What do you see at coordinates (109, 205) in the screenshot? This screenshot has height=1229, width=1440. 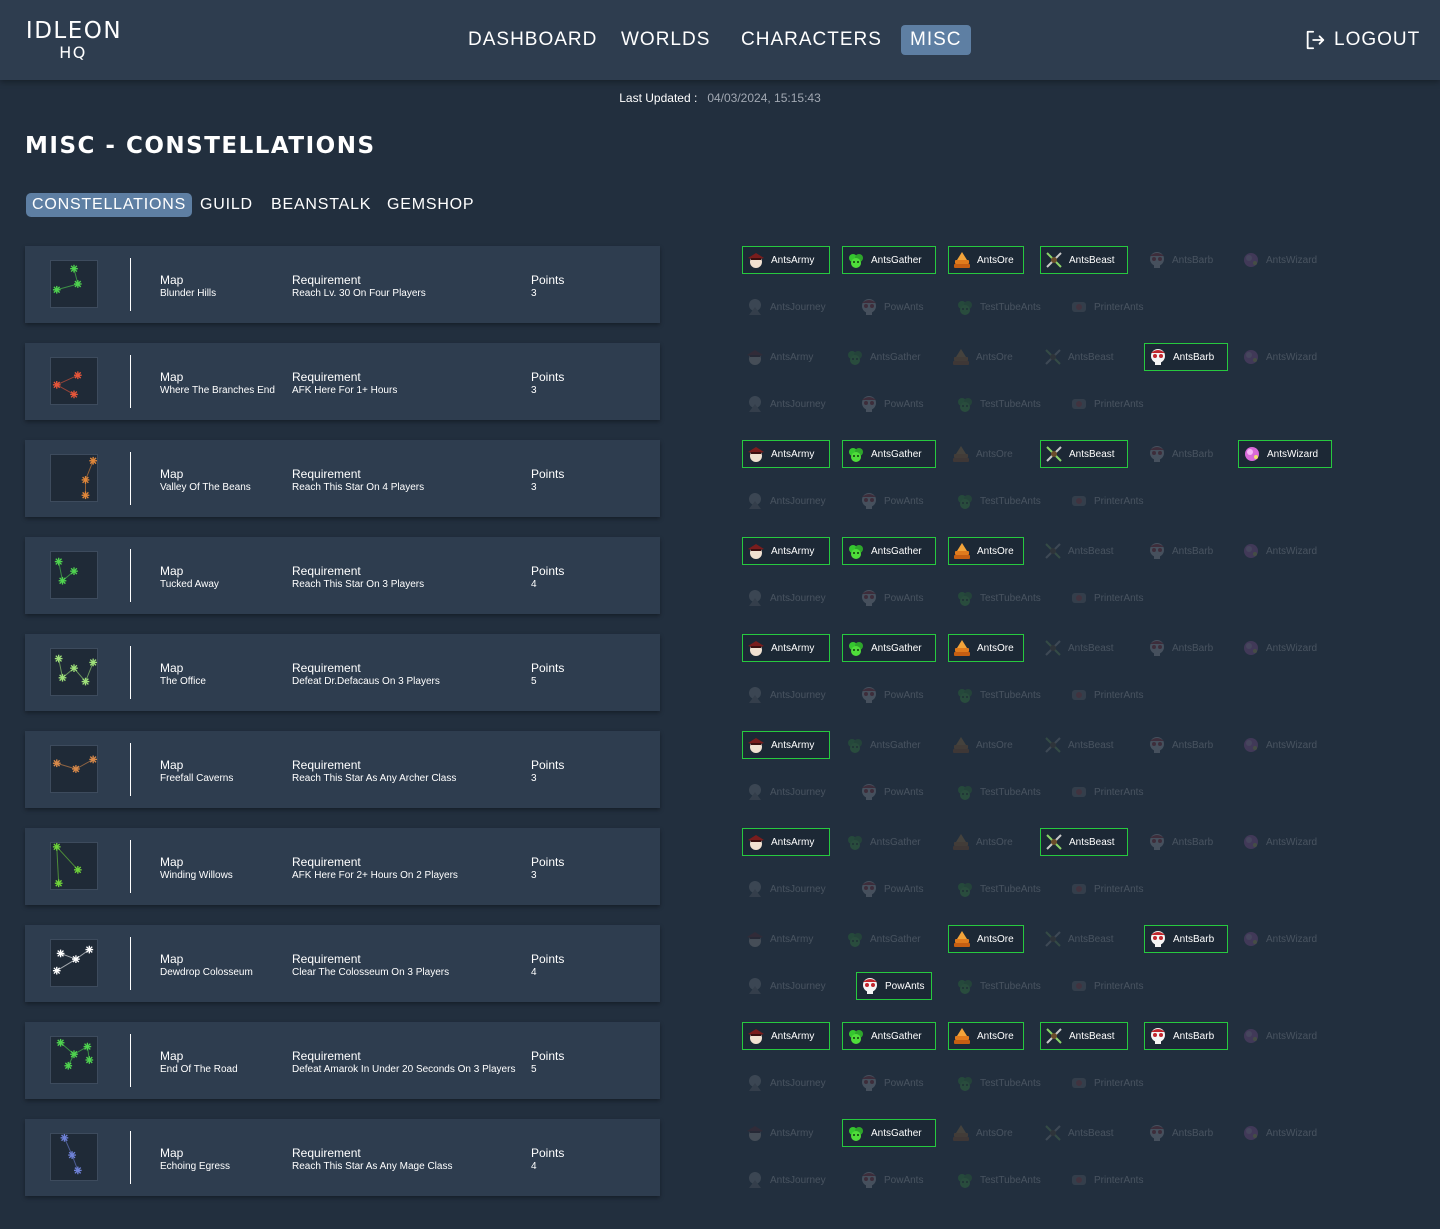 I see `tab-constellations: CONSTELLATIONS` at bounding box center [109, 205].